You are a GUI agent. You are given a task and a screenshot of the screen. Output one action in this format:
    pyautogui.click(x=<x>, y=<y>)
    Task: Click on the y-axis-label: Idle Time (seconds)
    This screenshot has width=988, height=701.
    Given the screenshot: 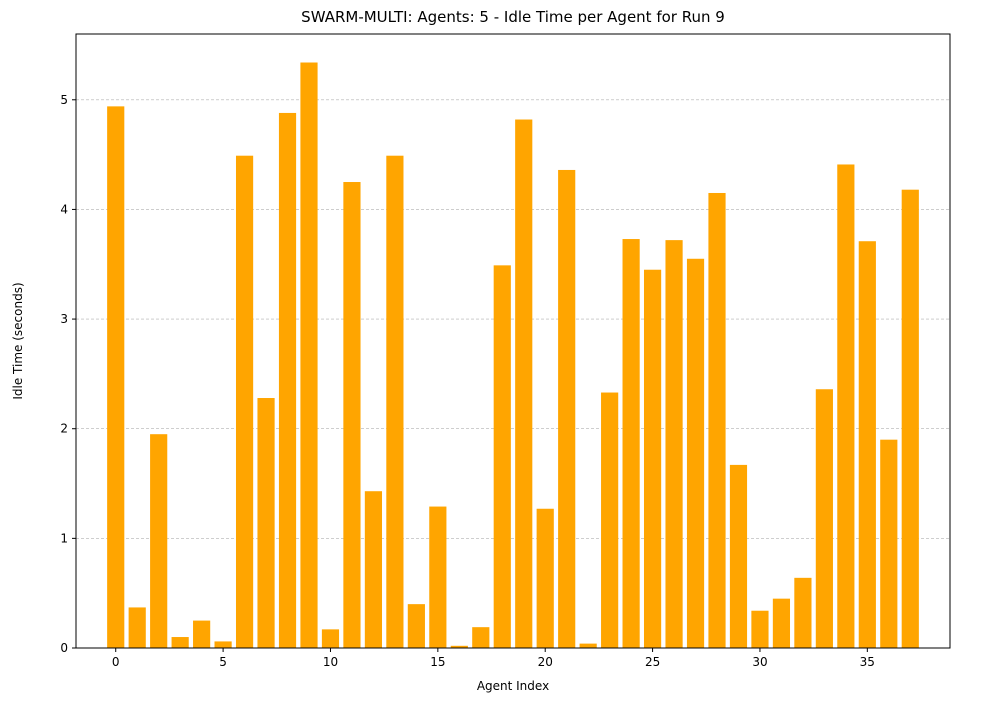 What is the action you would take?
    pyautogui.click(x=18, y=340)
    